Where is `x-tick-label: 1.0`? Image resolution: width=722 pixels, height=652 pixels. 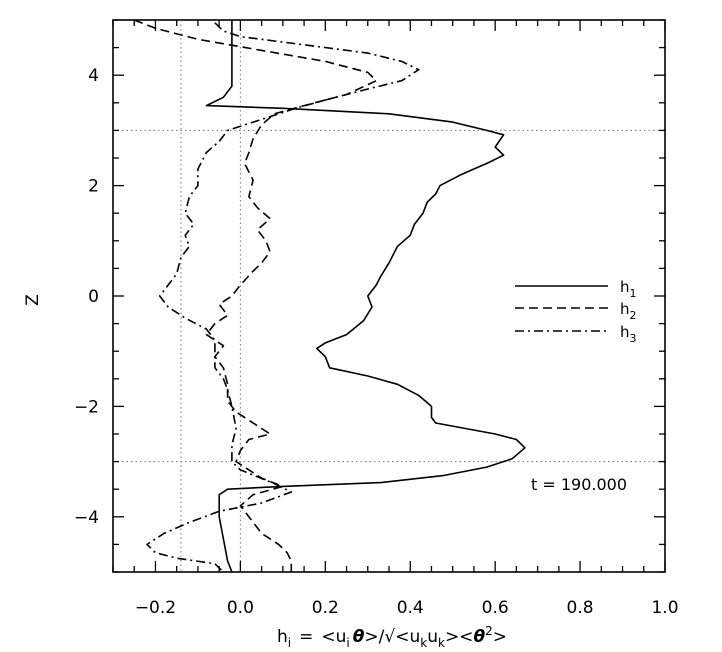
x-tick-label: 1.0 is located at coordinates (664, 608).